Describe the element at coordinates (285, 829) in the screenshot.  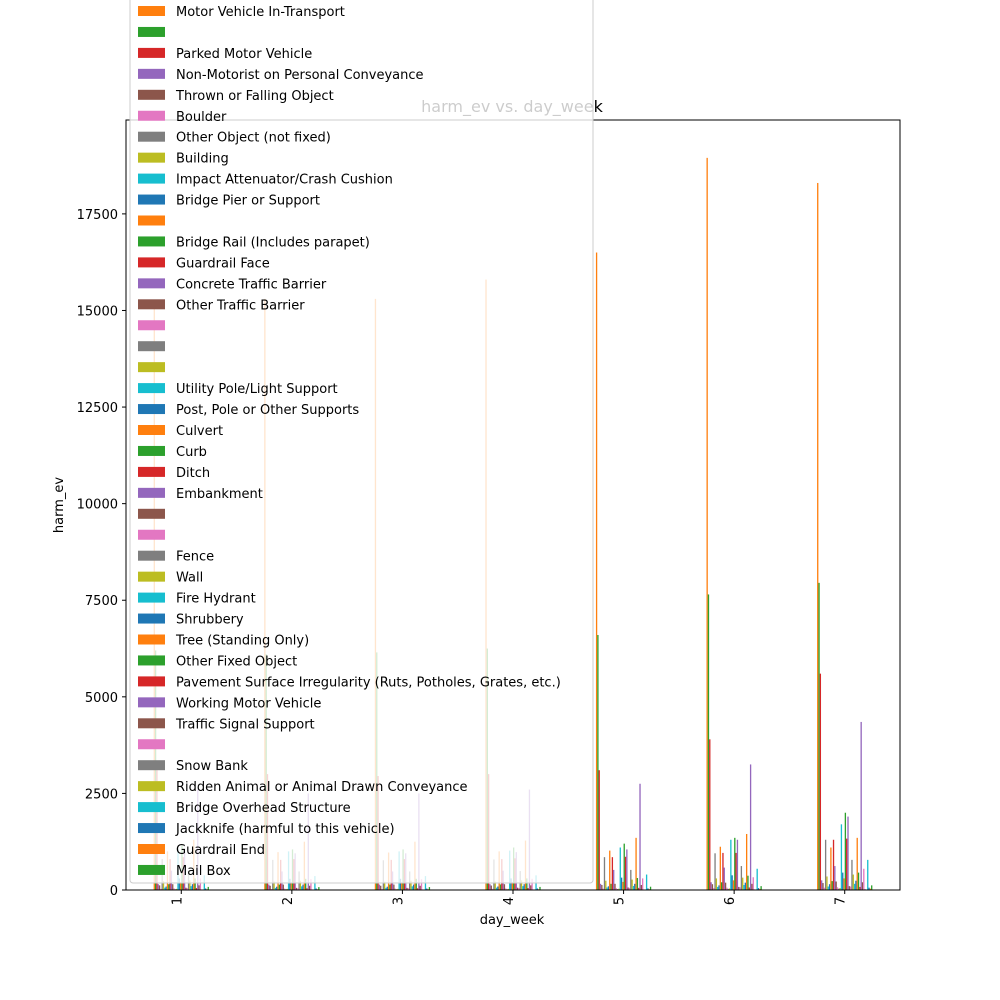
I see `legend-label: Jackknife (harmful to this vehicle)` at that location.